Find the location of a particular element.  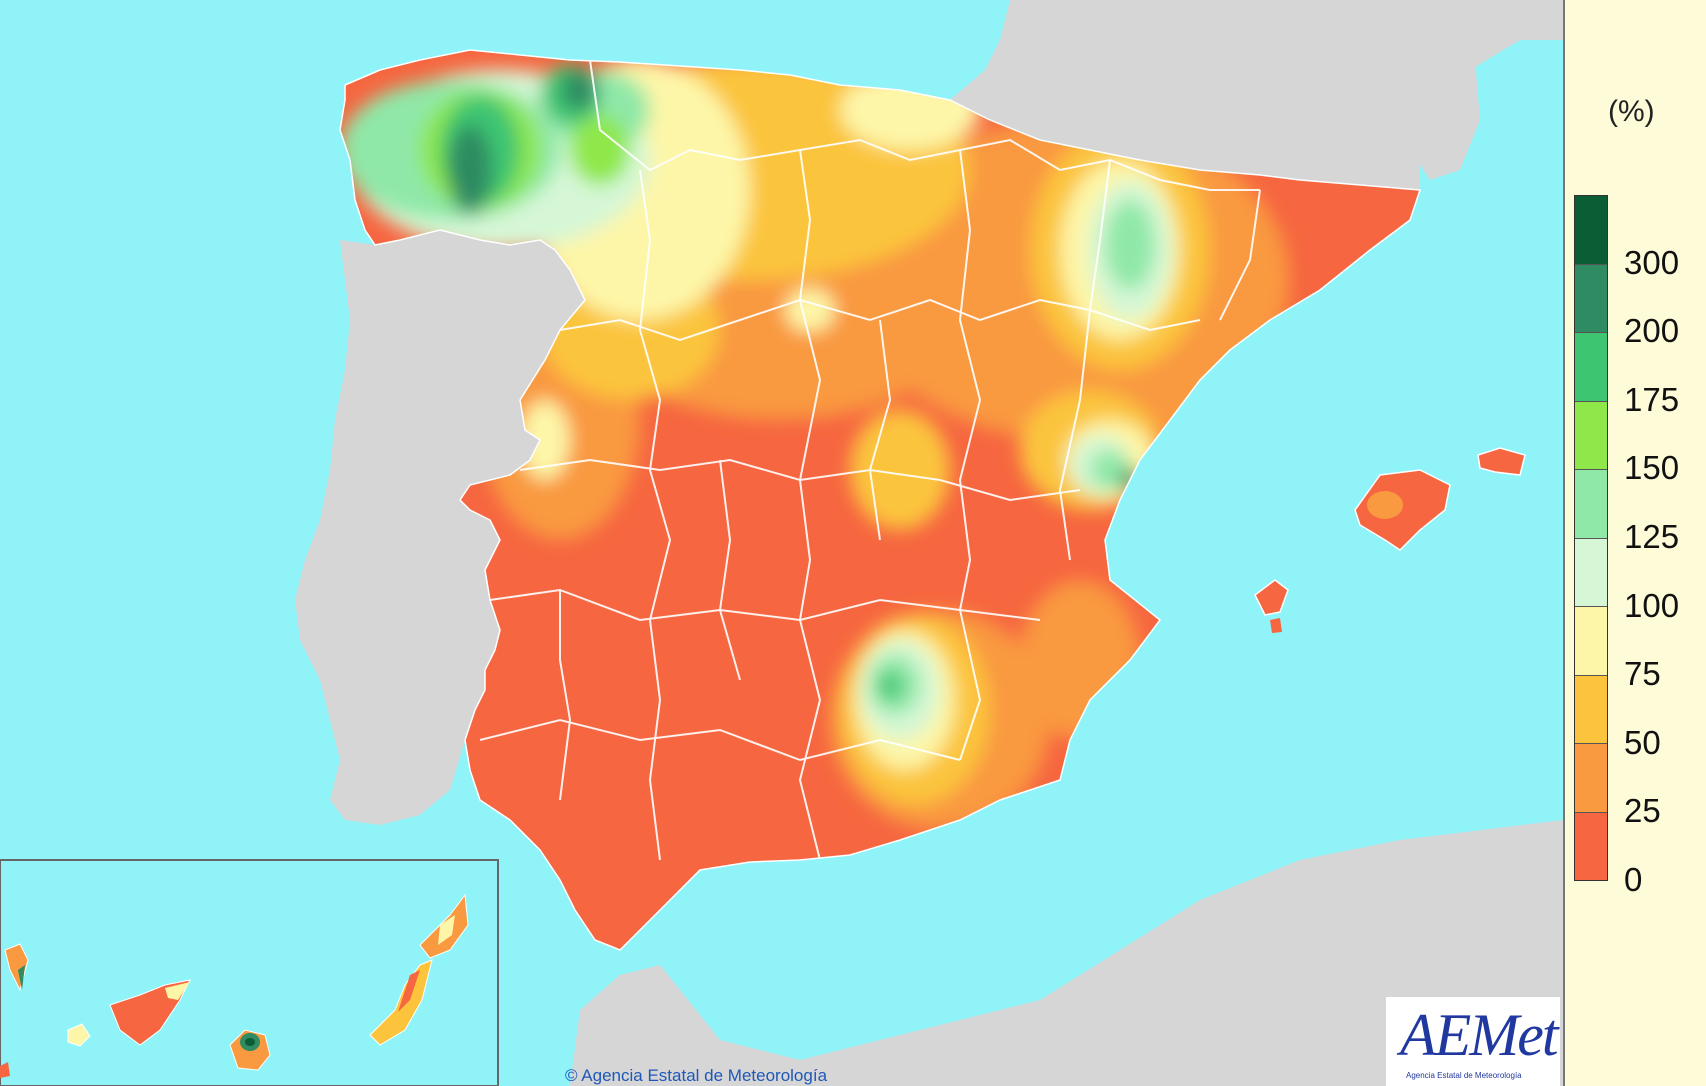

legend-tick-label: 300 is located at coordinates (1652, 262).